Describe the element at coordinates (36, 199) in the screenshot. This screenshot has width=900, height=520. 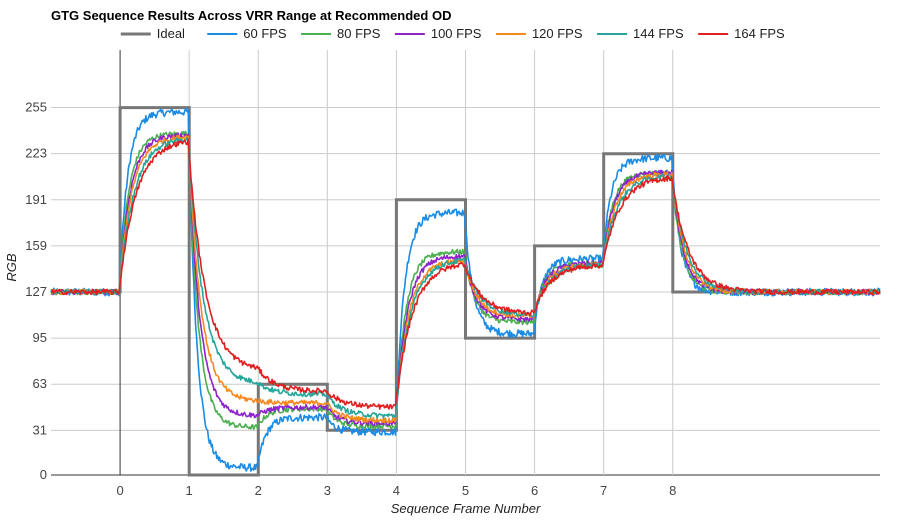
I see `y-tick-label: 191` at that location.